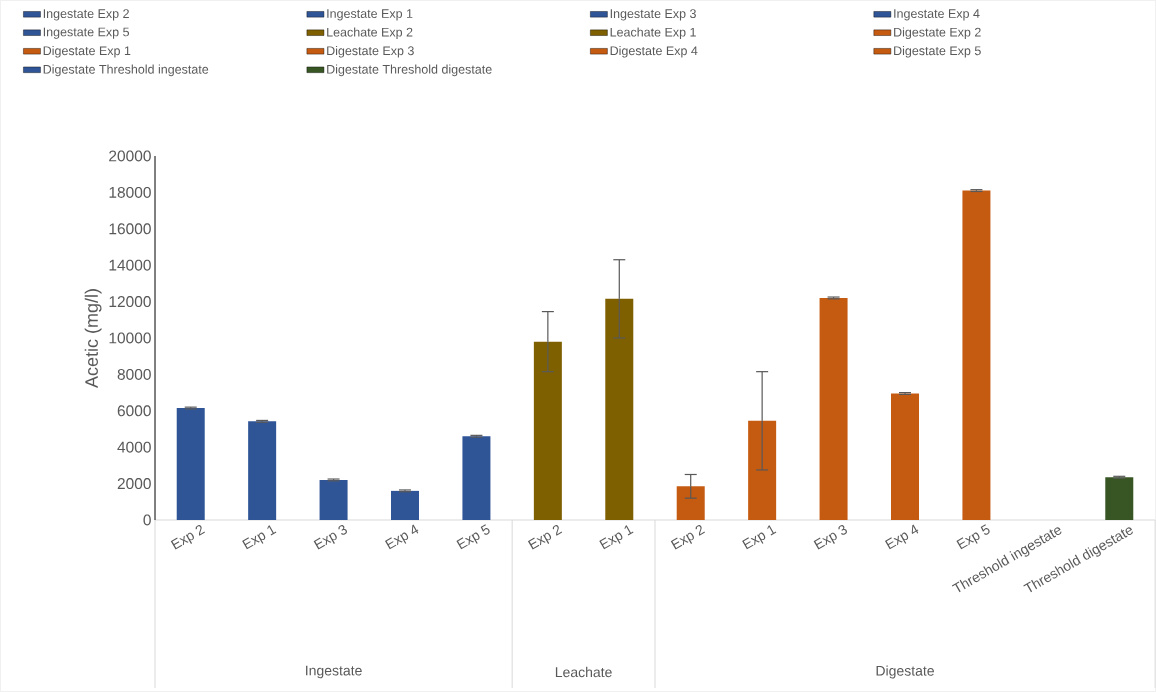  I want to click on y-tick-label: 4000, so click(134, 447).